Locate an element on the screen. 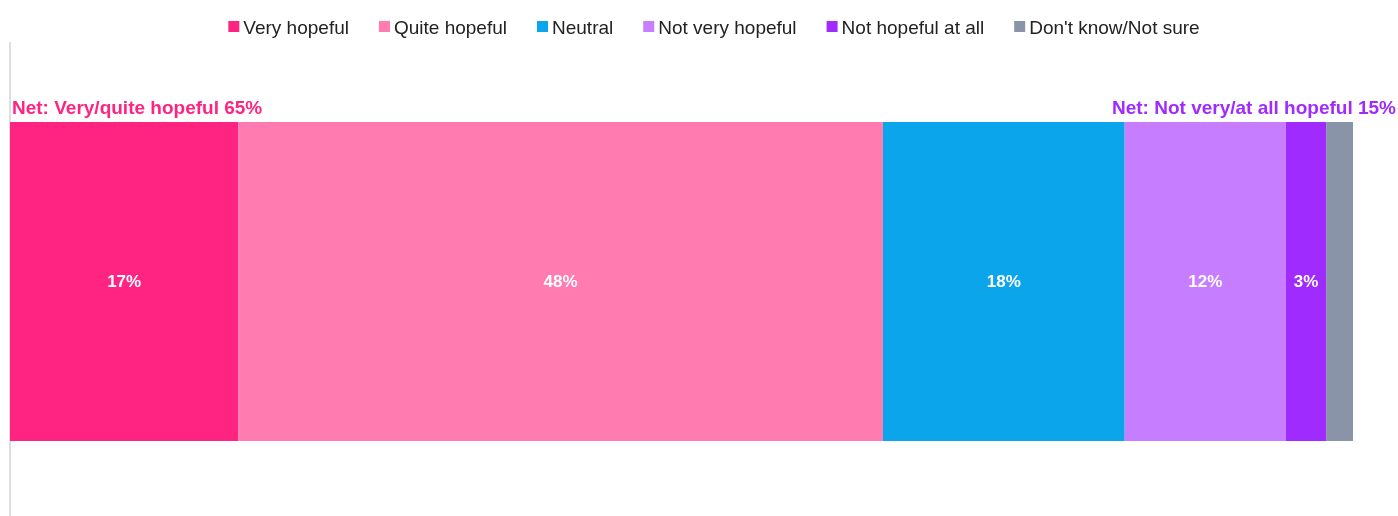 The height and width of the screenshot is (516, 1398). legend-label: Very hopeful is located at coordinates (296, 27).